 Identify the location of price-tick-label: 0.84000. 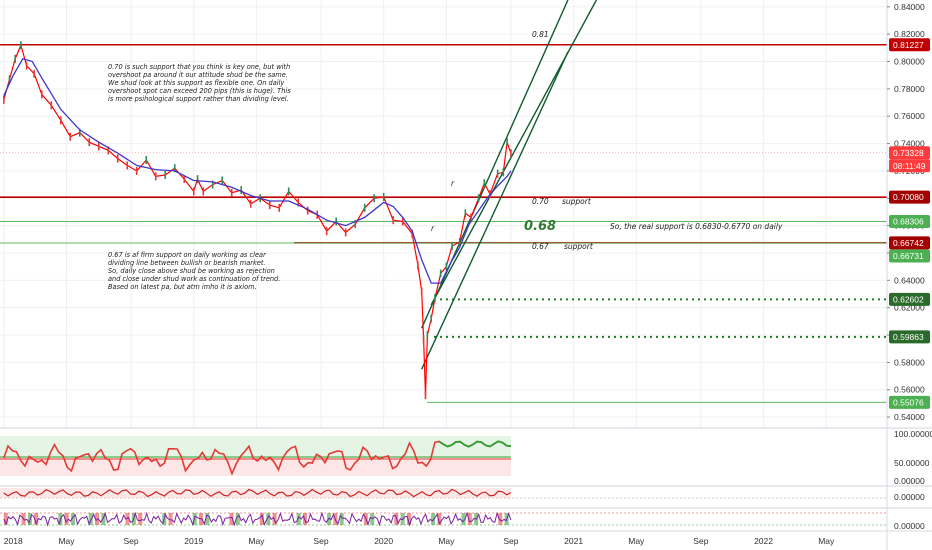
(909, 7).